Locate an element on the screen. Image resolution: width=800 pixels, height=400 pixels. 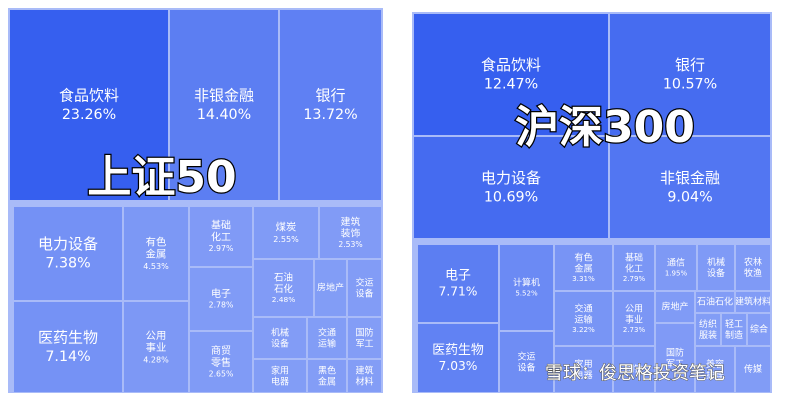
tile-labels: 交运设备 is located at coordinates (526, 361).